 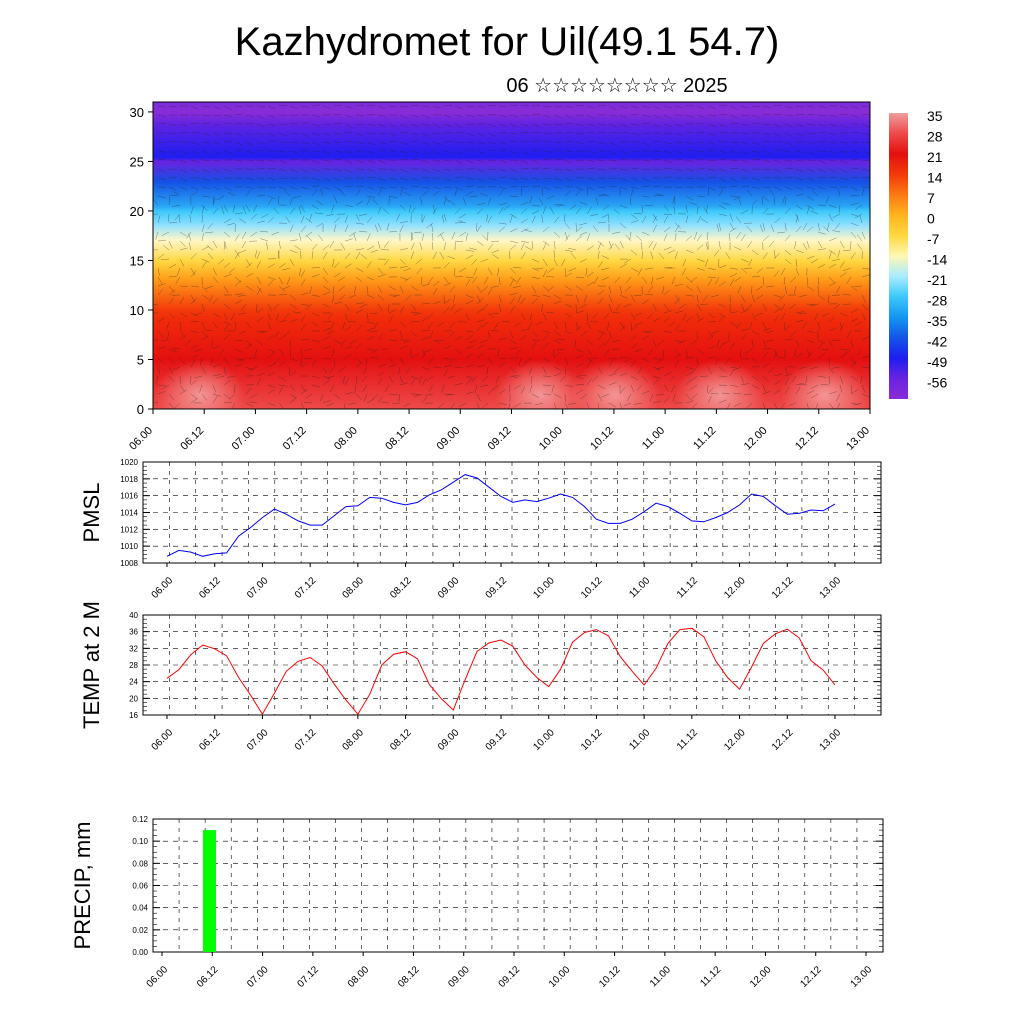 What do you see at coordinates (501, 671) in the screenshot?
I see `temp-series-line` at bounding box center [501, 671].